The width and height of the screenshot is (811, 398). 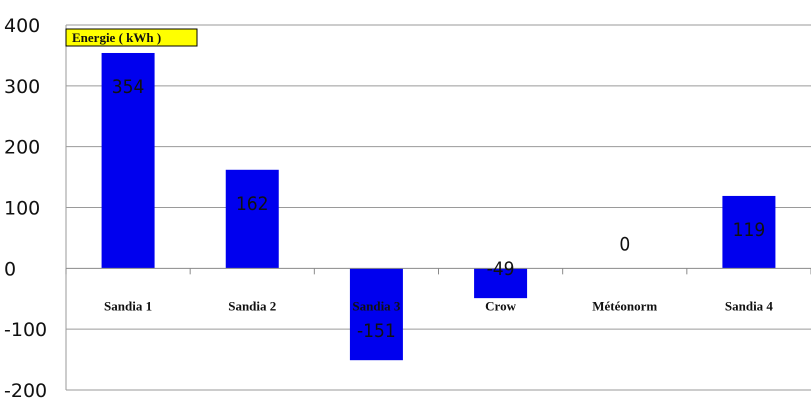 What do you see at coordinates (25, 330) in the screenshot?
I see `y-tick-label: -100` at bounding box center [25, 330].